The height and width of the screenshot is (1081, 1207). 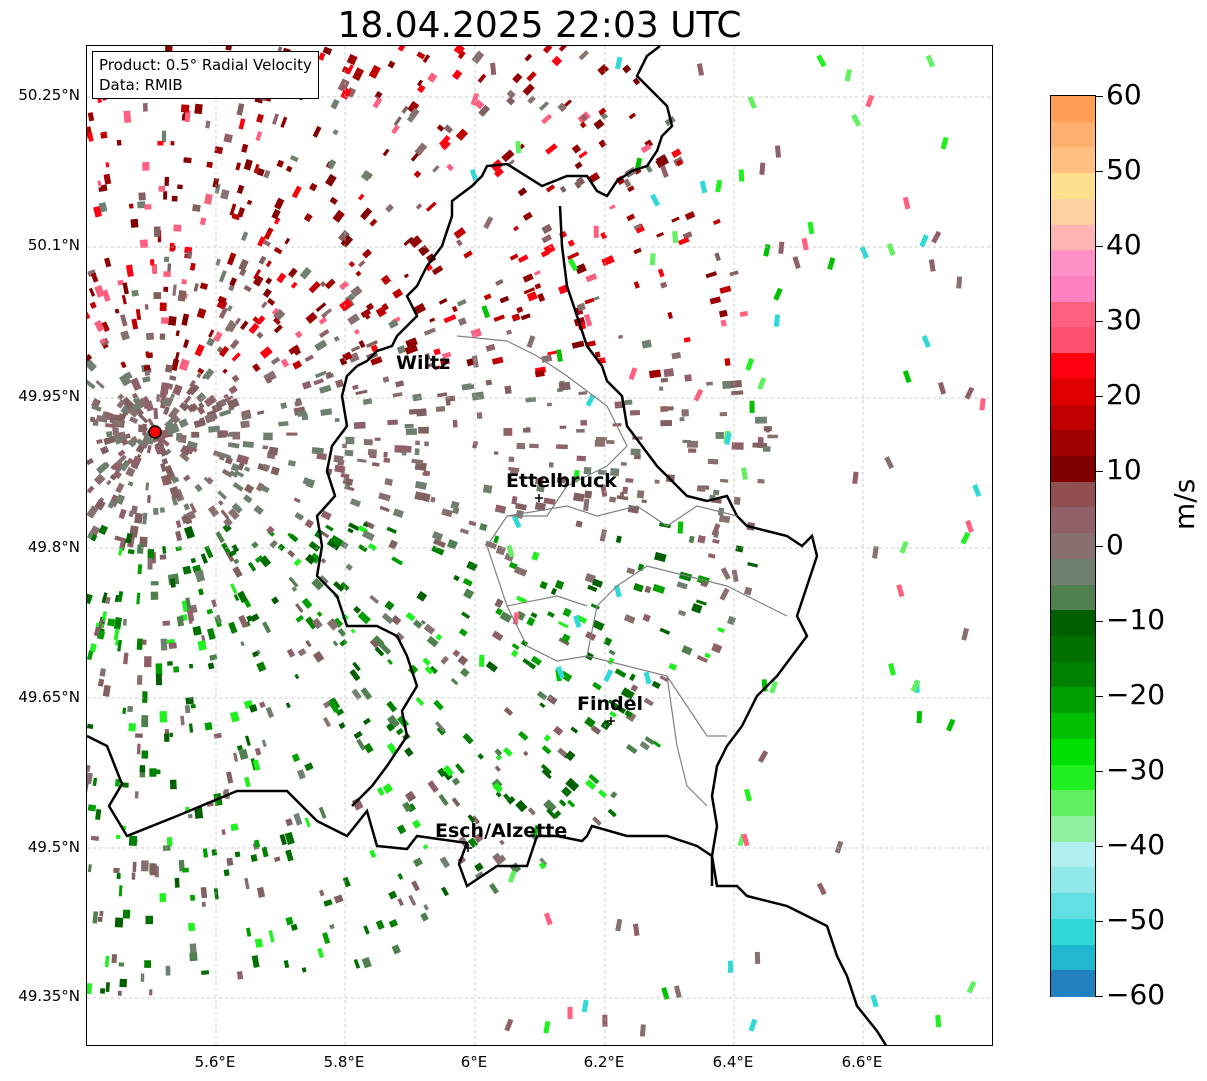 I want to click on lat-tick-label: 49.5°N, so click(x=53, y=847).